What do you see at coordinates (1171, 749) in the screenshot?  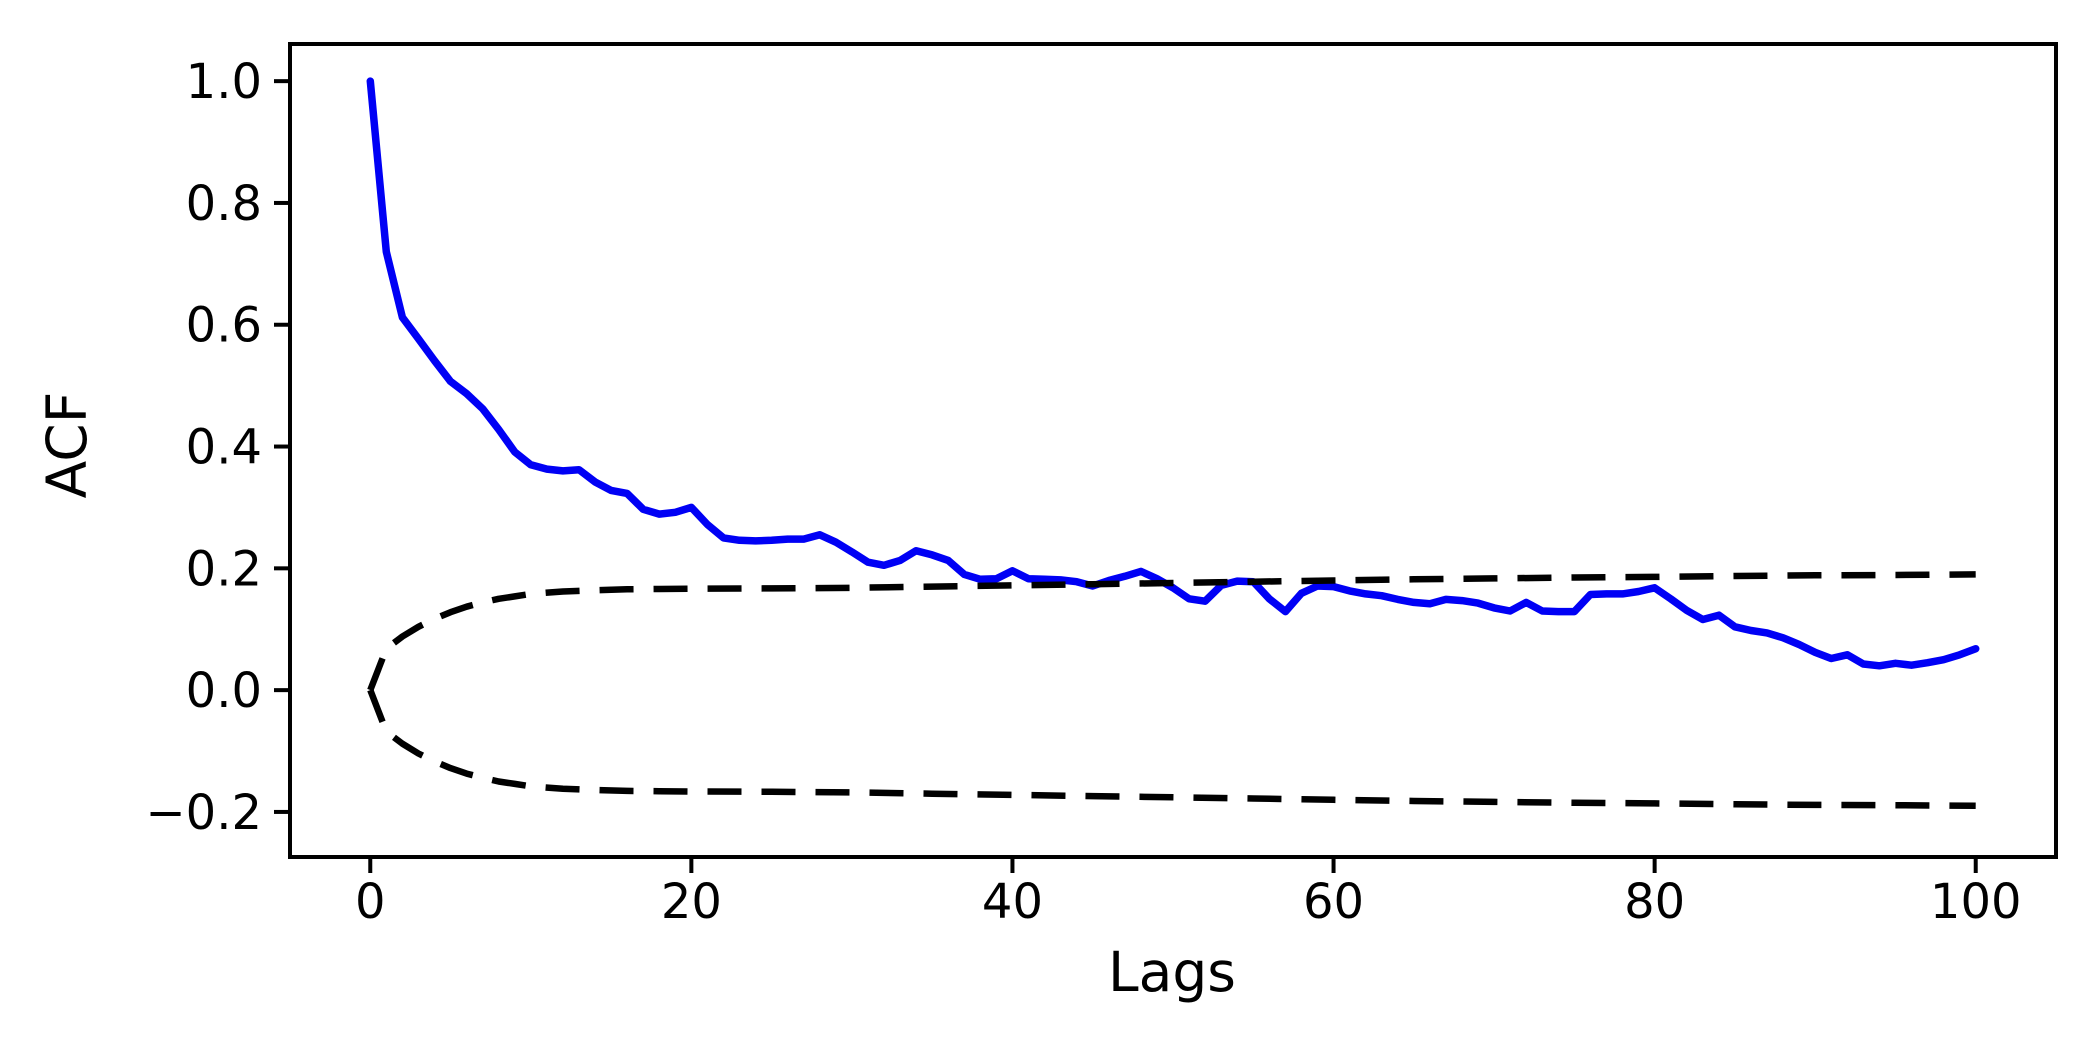 I see `lower-confidence-bound-line` at bounding box center [1171, 749].